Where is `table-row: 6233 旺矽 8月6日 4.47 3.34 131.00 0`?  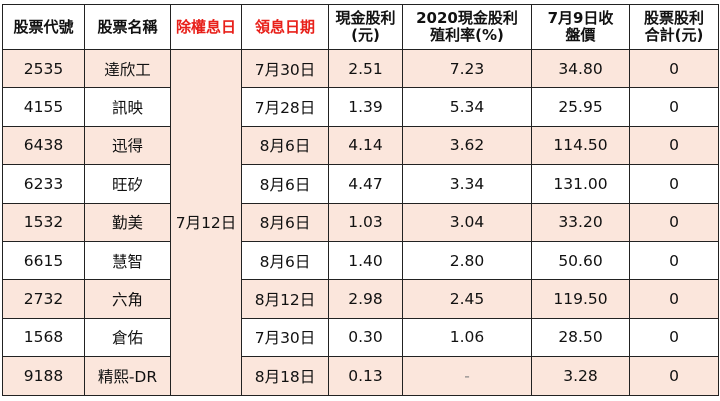
table-row: 6233 旺矽 8月6日 4.47 3.34 131.00 0 is located at coordinates (360, 184).